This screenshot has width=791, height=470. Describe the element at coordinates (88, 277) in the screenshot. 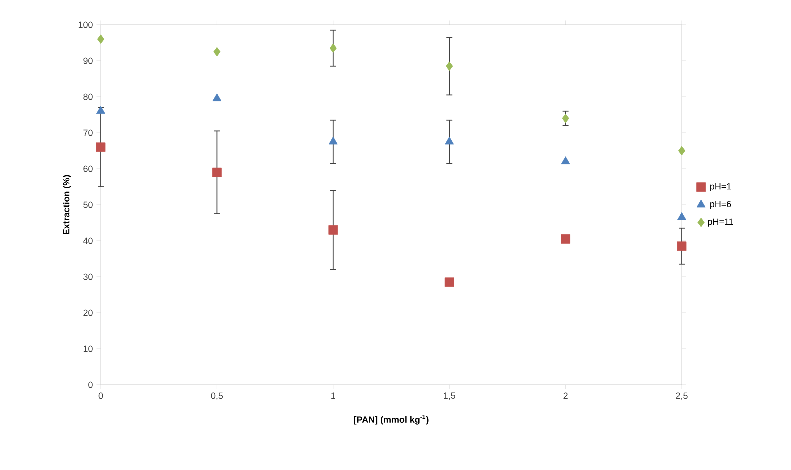

I see `y-tick-label: 30` at that location.